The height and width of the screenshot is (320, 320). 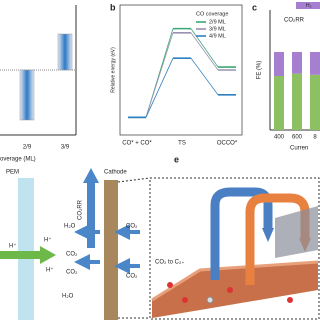 I want to click on x-tick-label: CO* + CO*, so click(x=137, y=144).